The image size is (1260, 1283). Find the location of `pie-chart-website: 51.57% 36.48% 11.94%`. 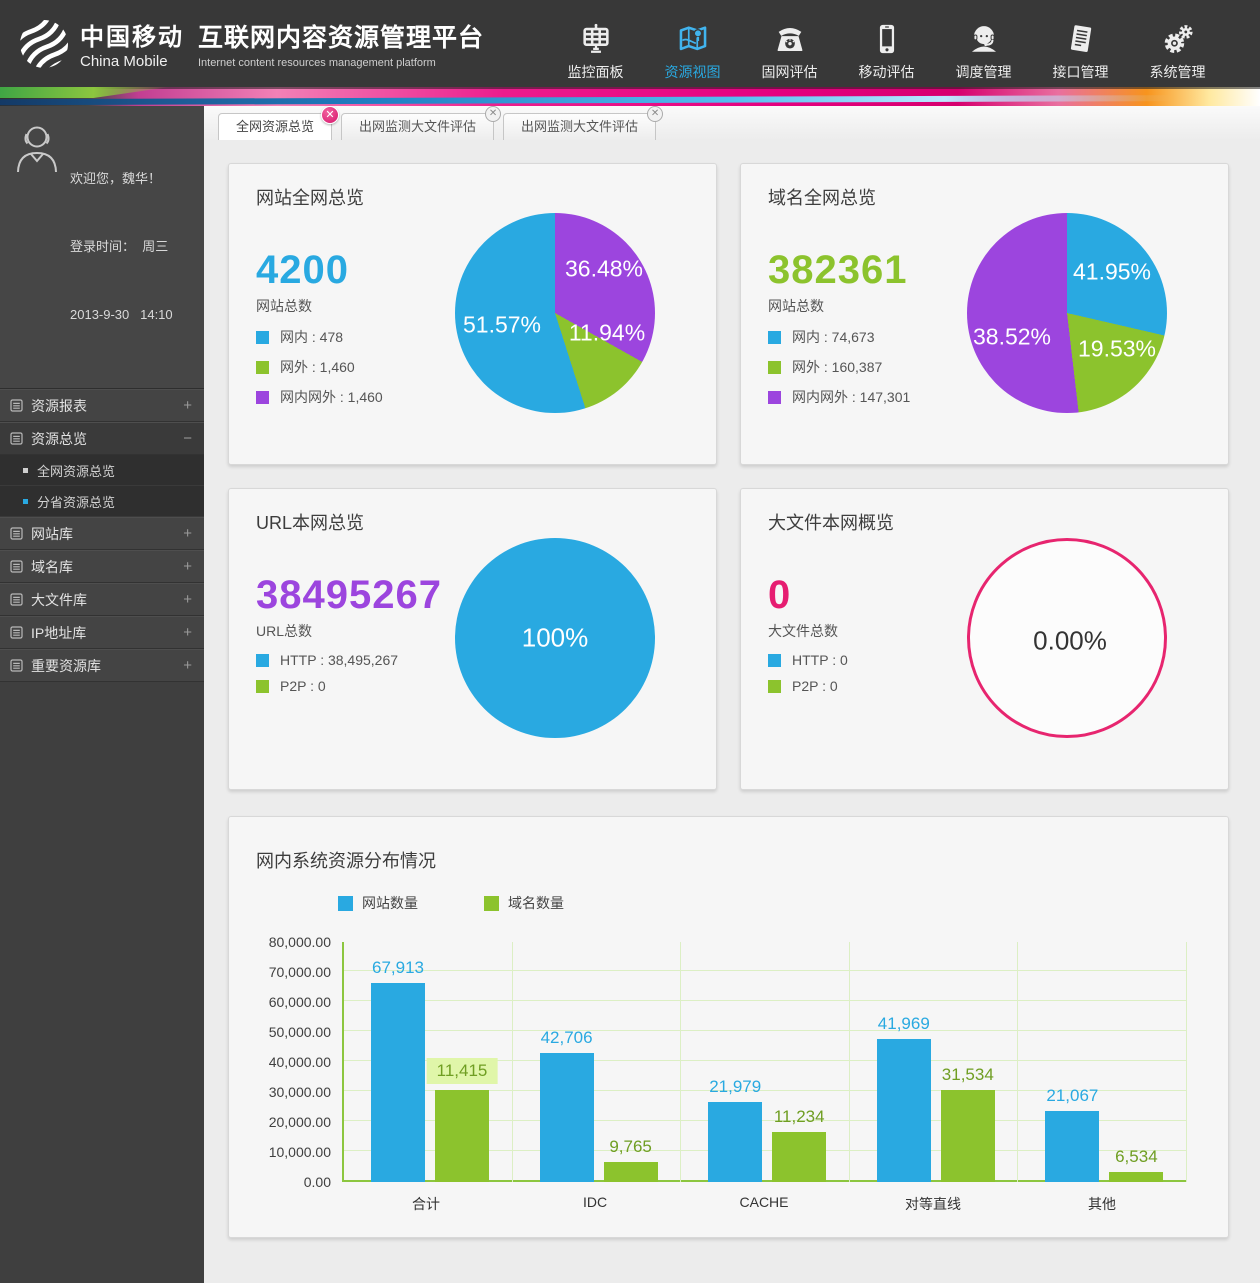

pie-chart-website: 51.57% 36.48% 11.94% is located at coordinates (555, 313).